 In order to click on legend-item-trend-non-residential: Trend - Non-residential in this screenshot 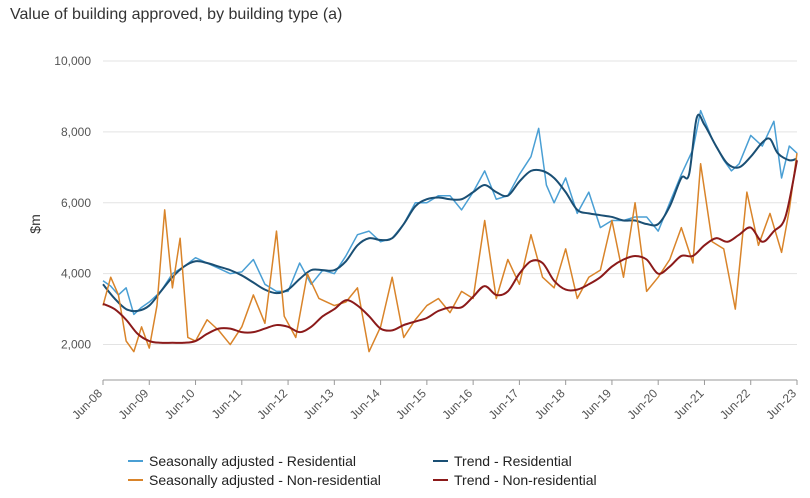, I will do `click(548, 480)`.